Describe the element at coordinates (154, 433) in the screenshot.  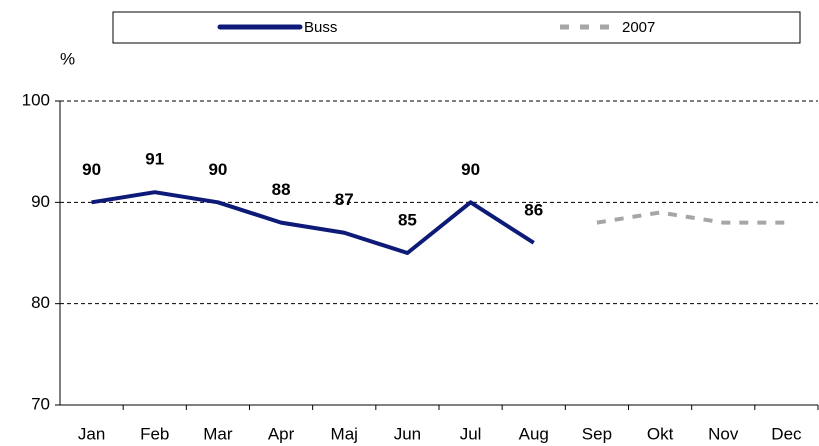
I see `x-tick-label: Feb` at that location.